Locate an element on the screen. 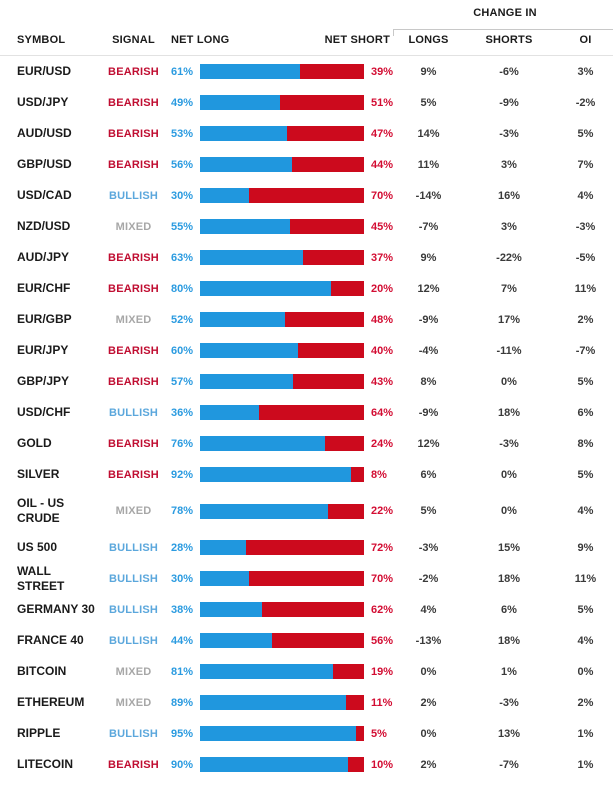 This screenshot has width=613, height=788. column-header-oi: OI is located at coordinates (585, 40).